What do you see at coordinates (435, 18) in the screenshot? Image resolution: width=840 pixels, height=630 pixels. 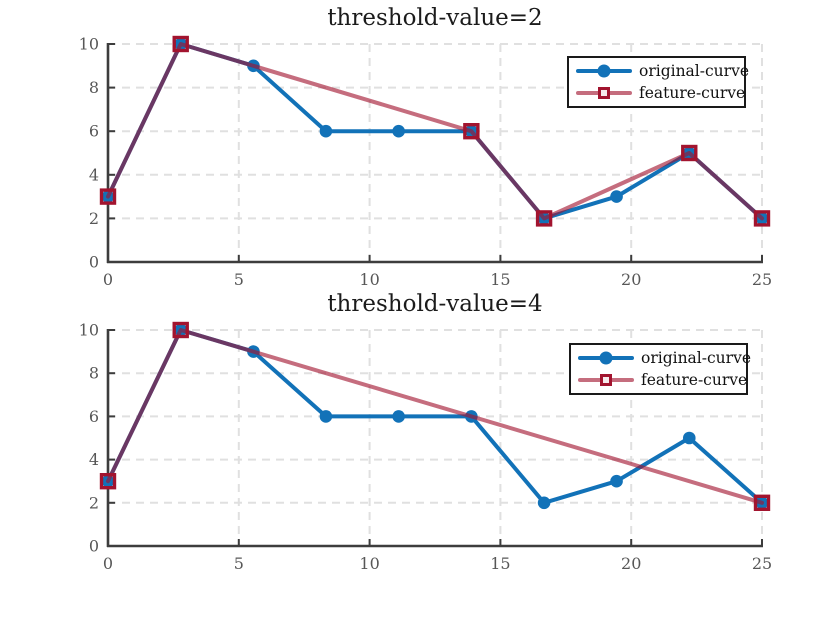 I see `chart-title-threshold-2: threshold-value=2` at bounding box center [435, 18].